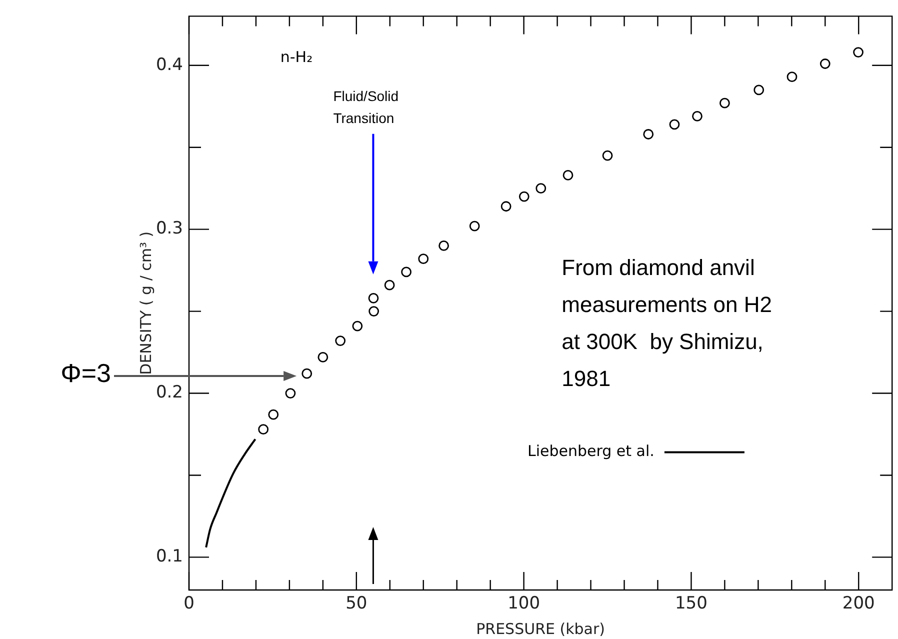  What do you see at coordinates (169, 556) in the screenshot?
I see `y-tick-label: 0.1` at bounding box center [169, 556].